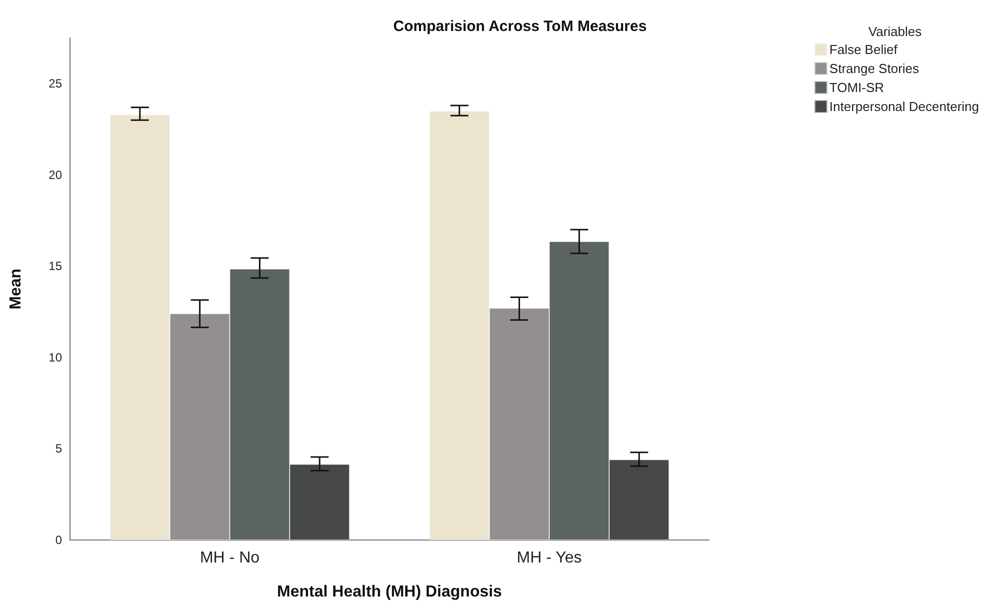 The width and height of the screenshot is (989, 610). What do you see at coordinates (55, 266) in the screenshot?
I see `y-tick-label: 15` at bounding box center [55, 266].